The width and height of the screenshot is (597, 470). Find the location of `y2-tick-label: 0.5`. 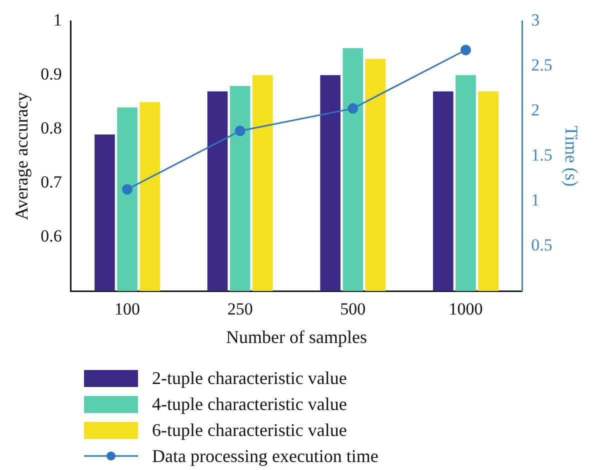

y2-tick-label: 0.5 is located at coordinates (541, 245).